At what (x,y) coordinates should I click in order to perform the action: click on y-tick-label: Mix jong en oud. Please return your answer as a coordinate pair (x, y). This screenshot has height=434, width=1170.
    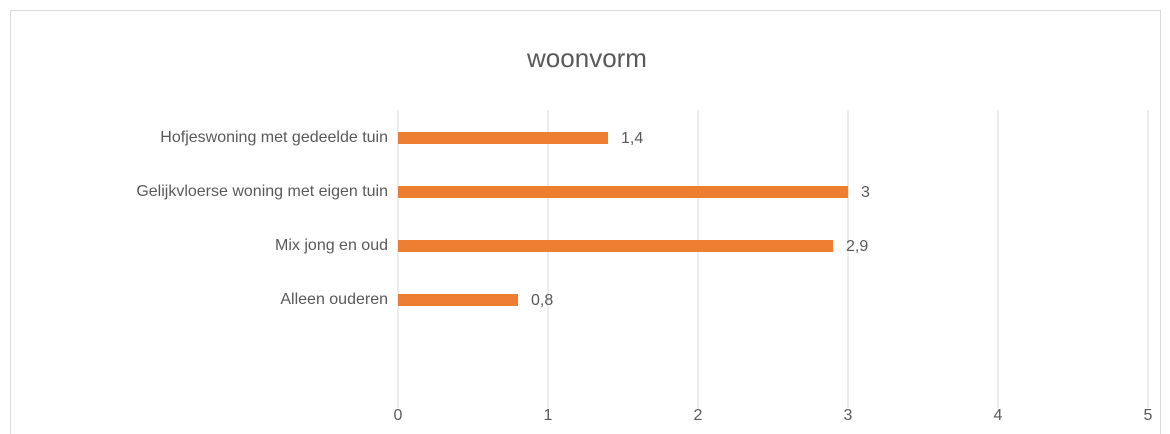
    Looking at the image, I should click on (331, 245).